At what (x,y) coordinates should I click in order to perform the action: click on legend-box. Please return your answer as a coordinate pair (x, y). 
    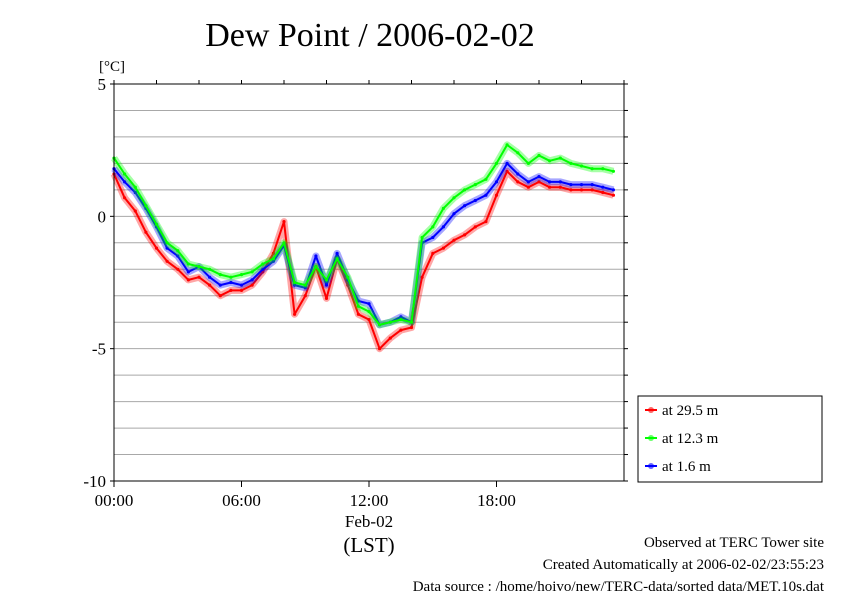
    Looking at the image, I should click on (730, 439).